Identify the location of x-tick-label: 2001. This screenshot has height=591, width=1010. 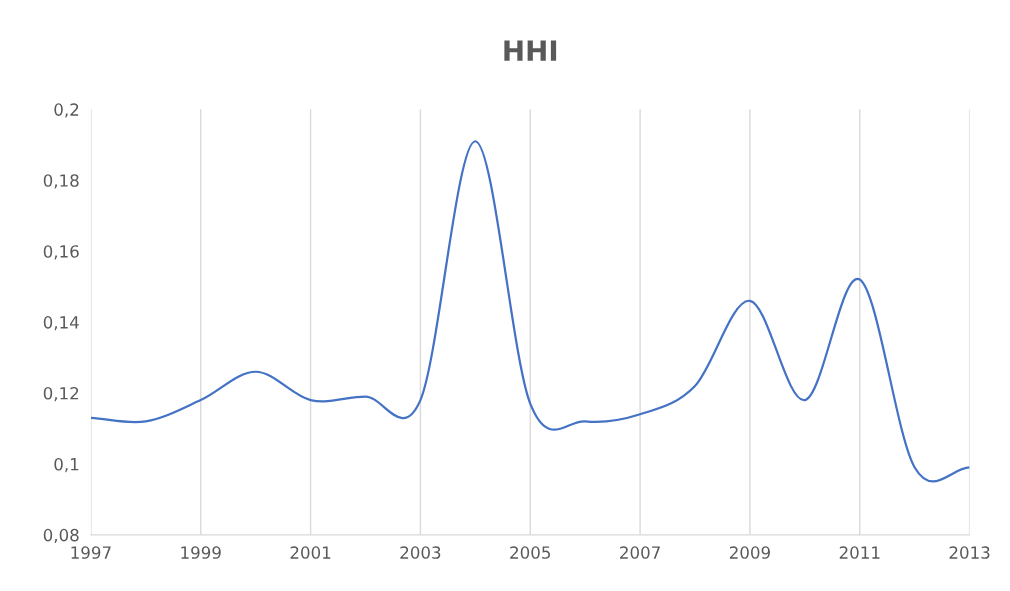
(310, 552).